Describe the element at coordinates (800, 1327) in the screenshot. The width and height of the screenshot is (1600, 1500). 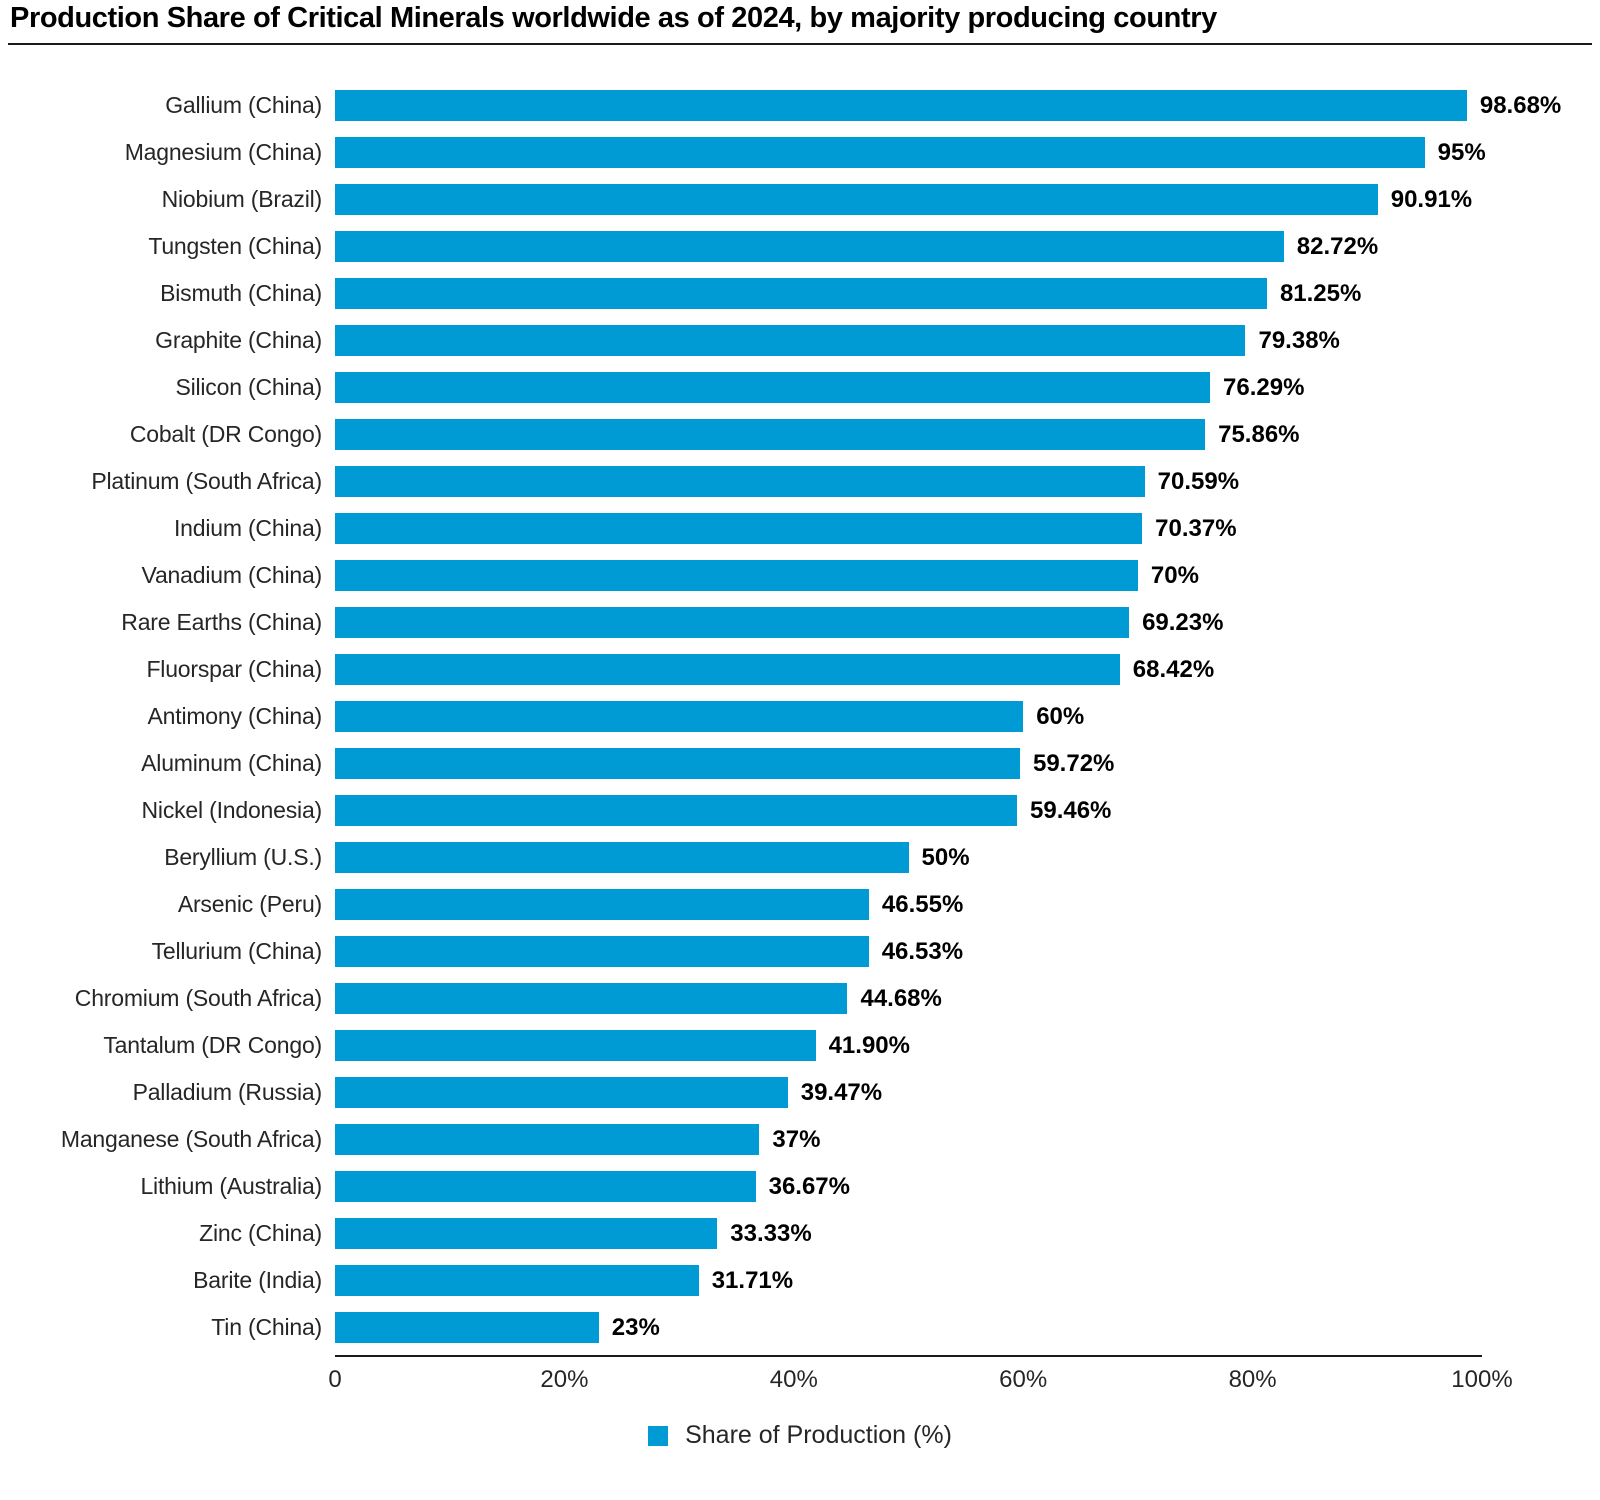
I see `chart-row: Tin (China) 23%` at that location.